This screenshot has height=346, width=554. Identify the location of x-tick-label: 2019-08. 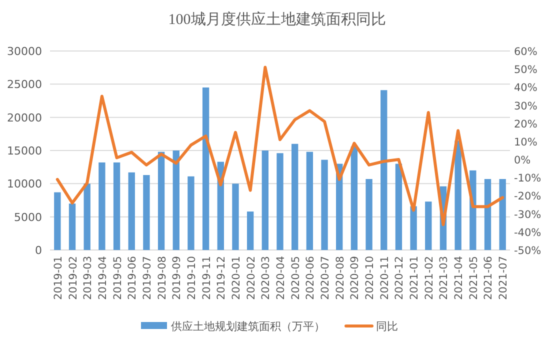
(162, 278).